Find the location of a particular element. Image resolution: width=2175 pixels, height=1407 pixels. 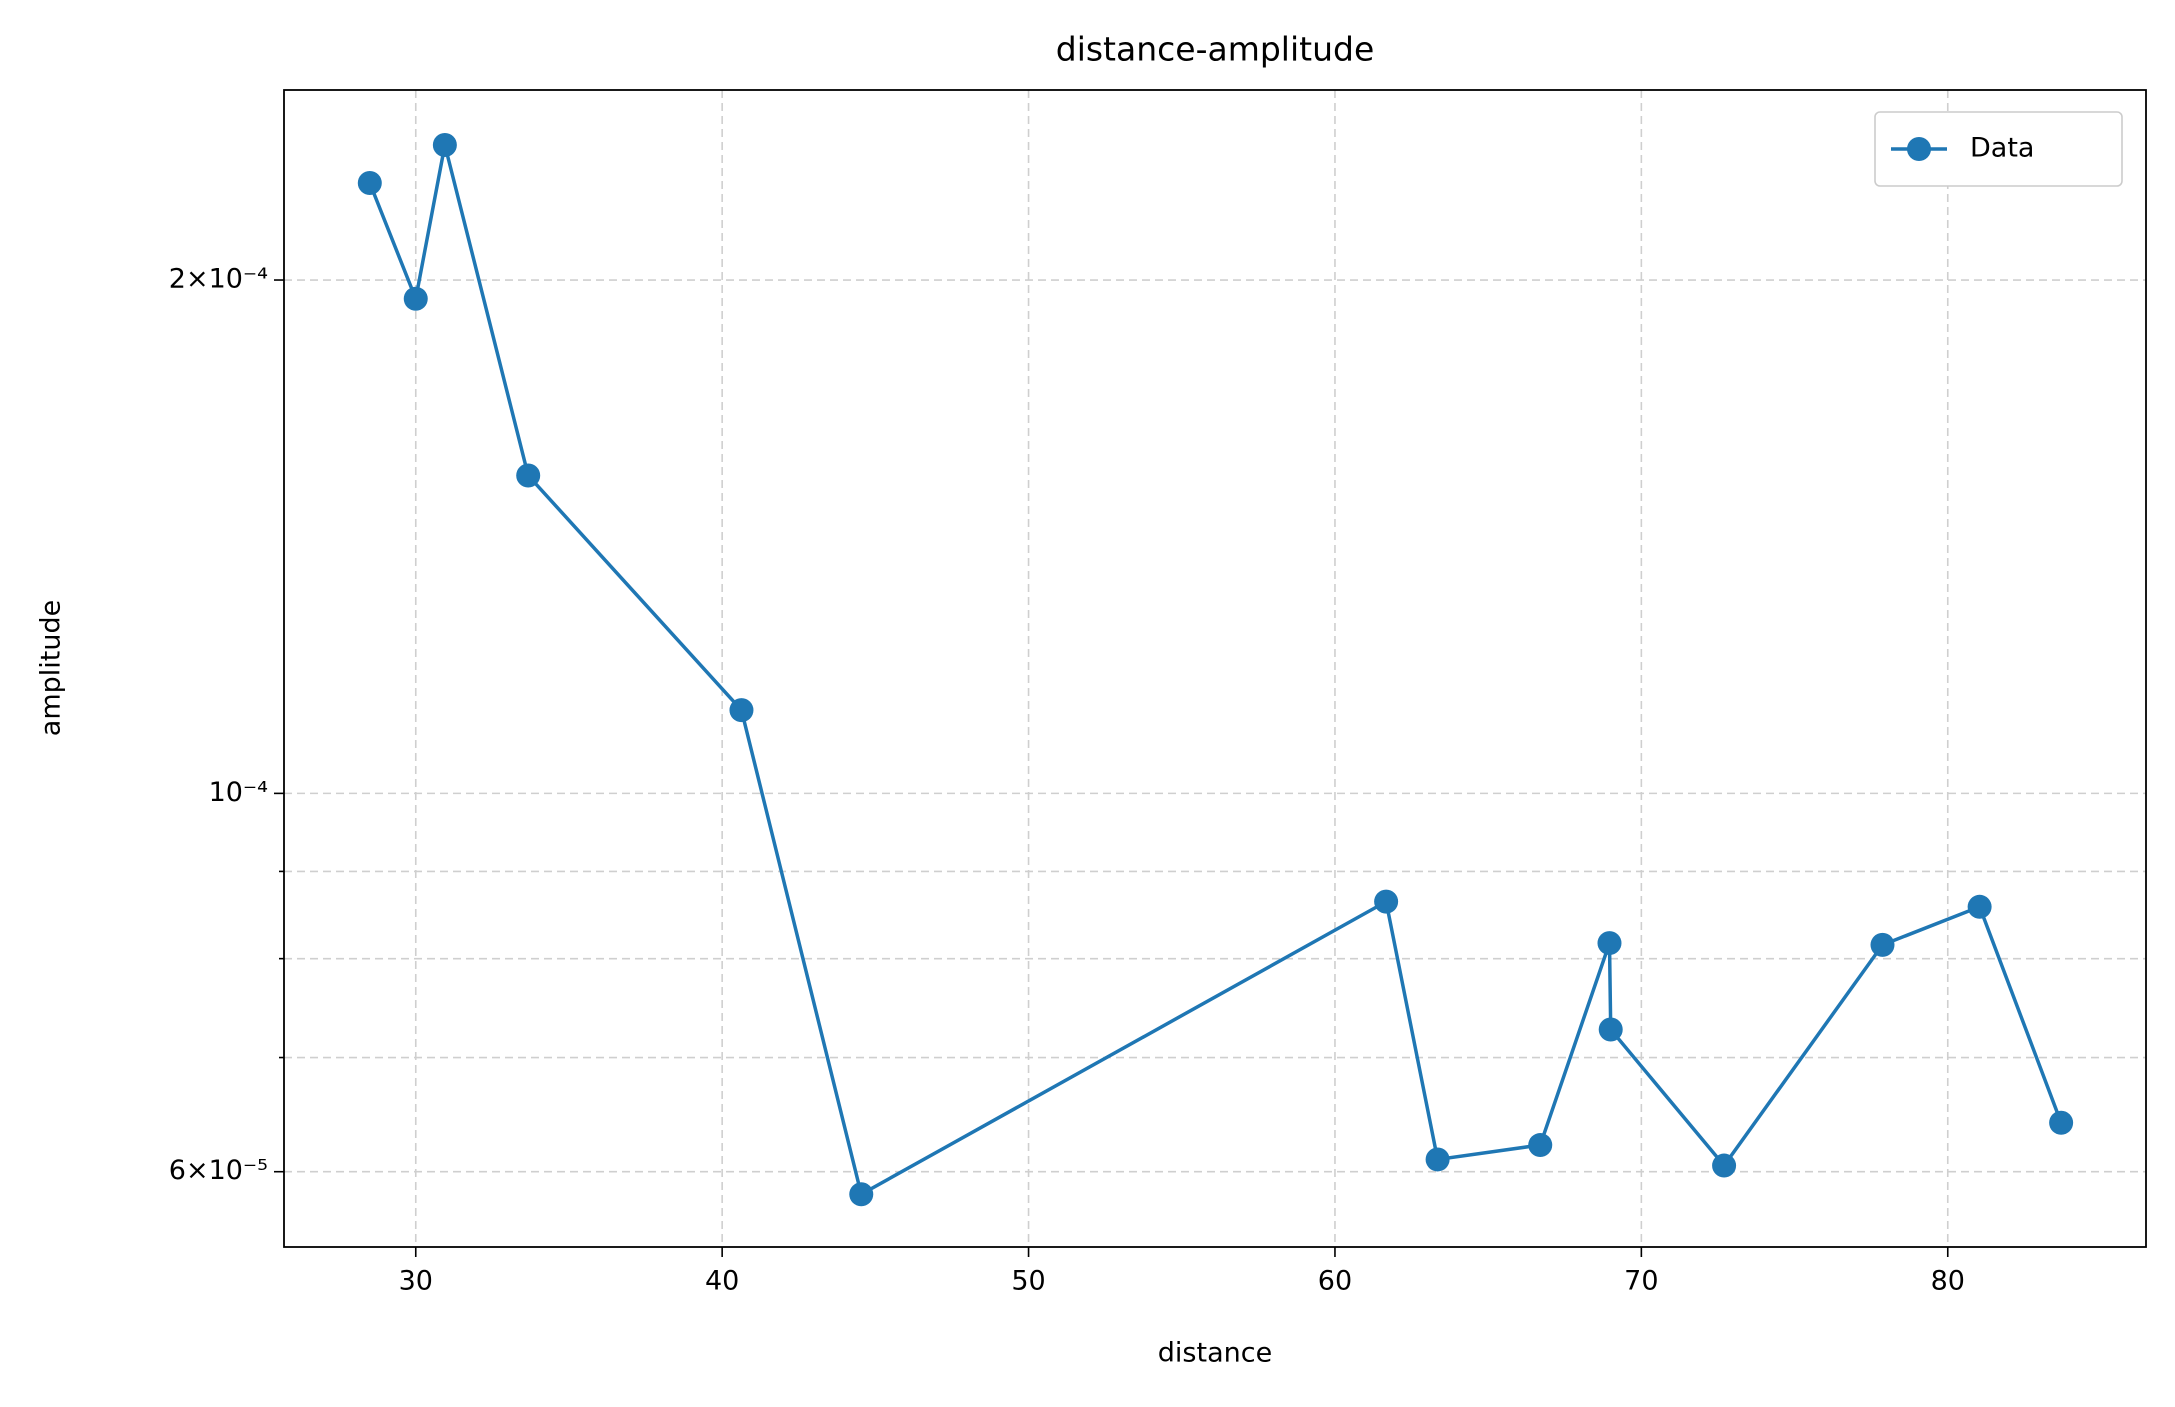

y-tick-label: 10⁻⁴ is located at coordinates (238, 792).